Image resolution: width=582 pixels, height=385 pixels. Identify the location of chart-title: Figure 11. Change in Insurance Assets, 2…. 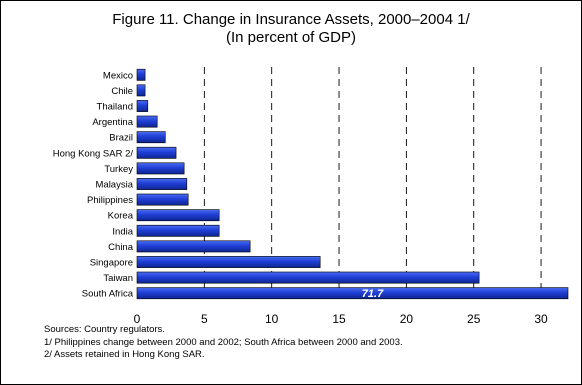
(291, 19).